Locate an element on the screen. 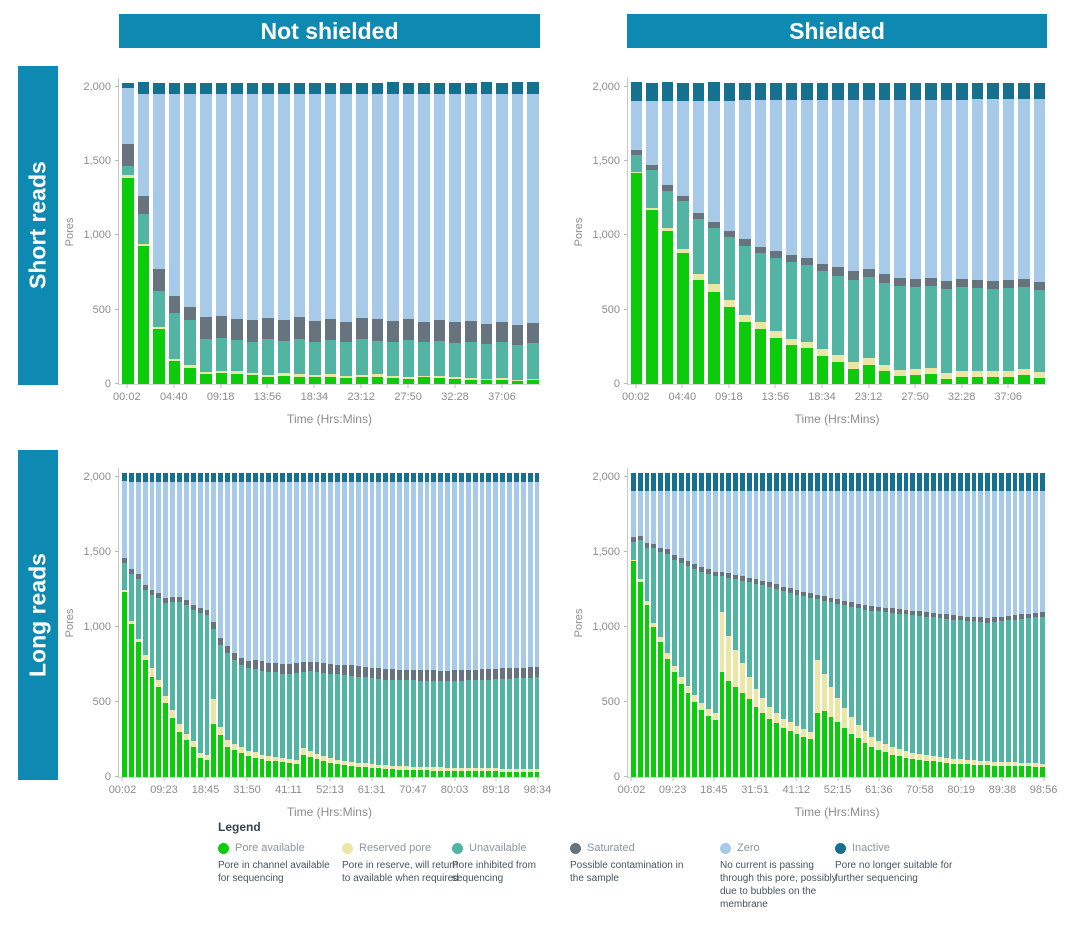 The width and height of the screenshot is (1080, 930). x-tick-label: 41:12 is located at coordinates (796, 790).